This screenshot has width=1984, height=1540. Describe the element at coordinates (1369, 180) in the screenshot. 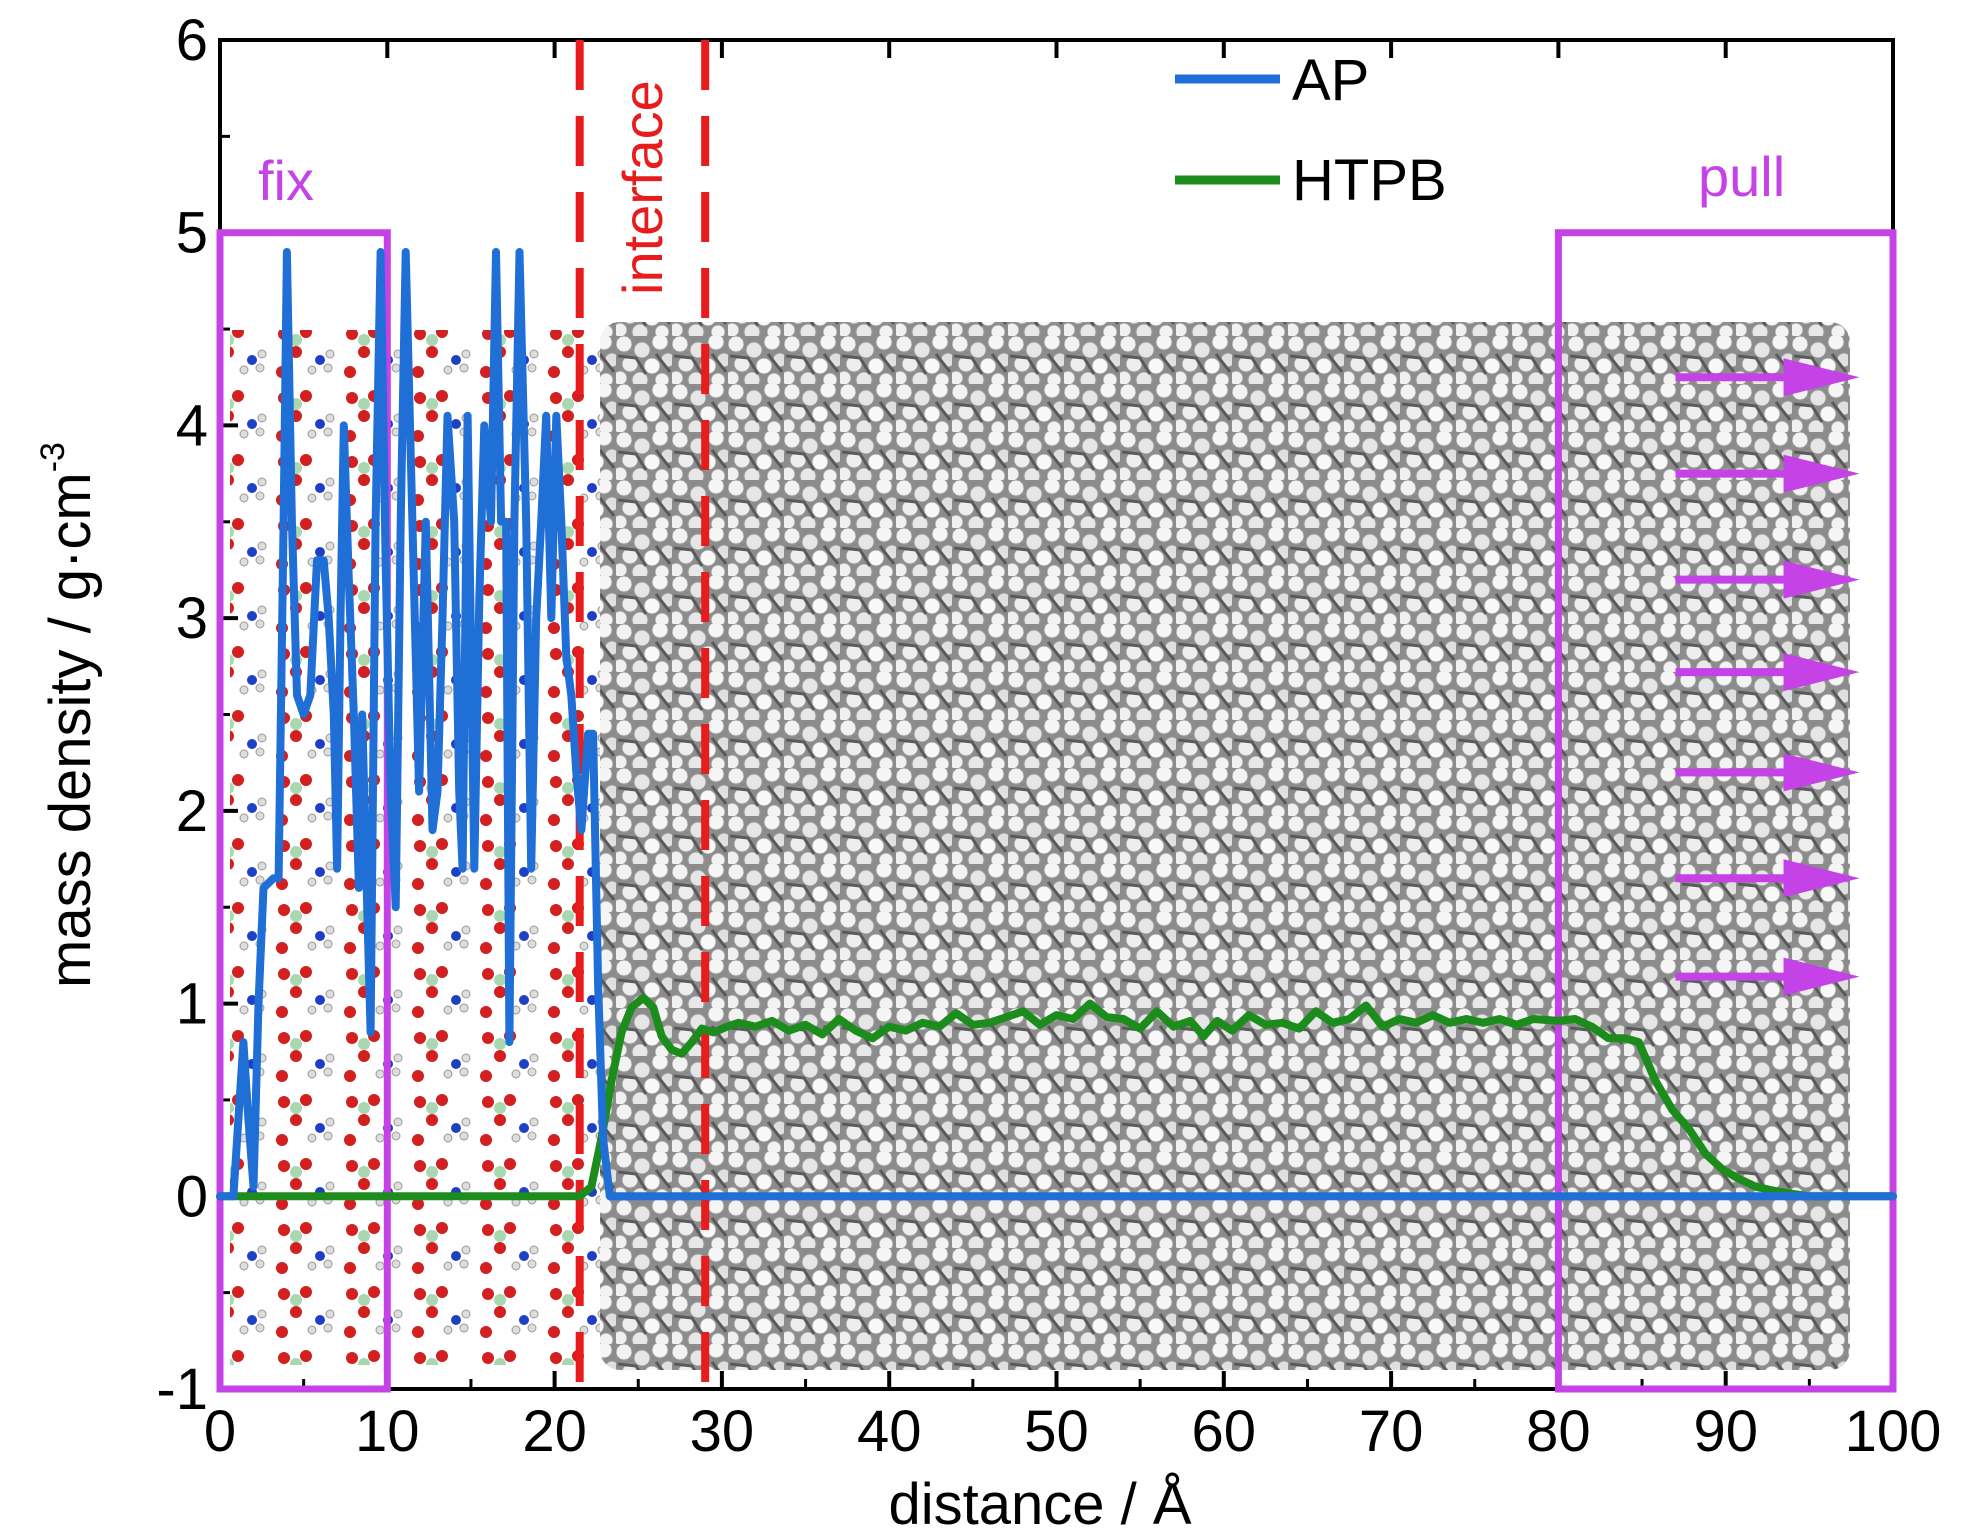

I see `legend-label-htpb: HTPB` at that location.